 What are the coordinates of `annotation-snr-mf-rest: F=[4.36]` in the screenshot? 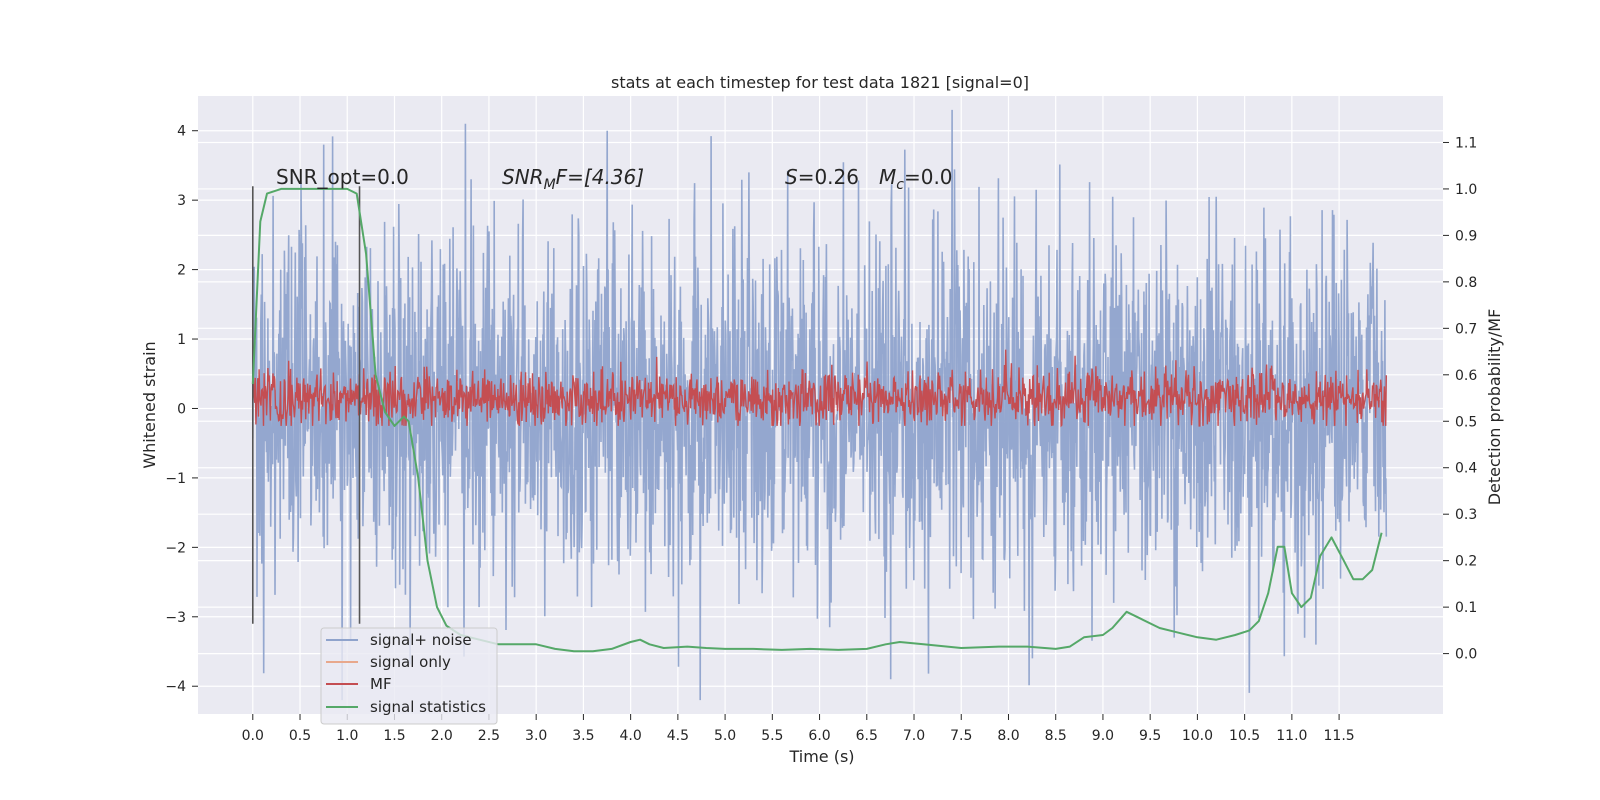 It's located at (600, 177).